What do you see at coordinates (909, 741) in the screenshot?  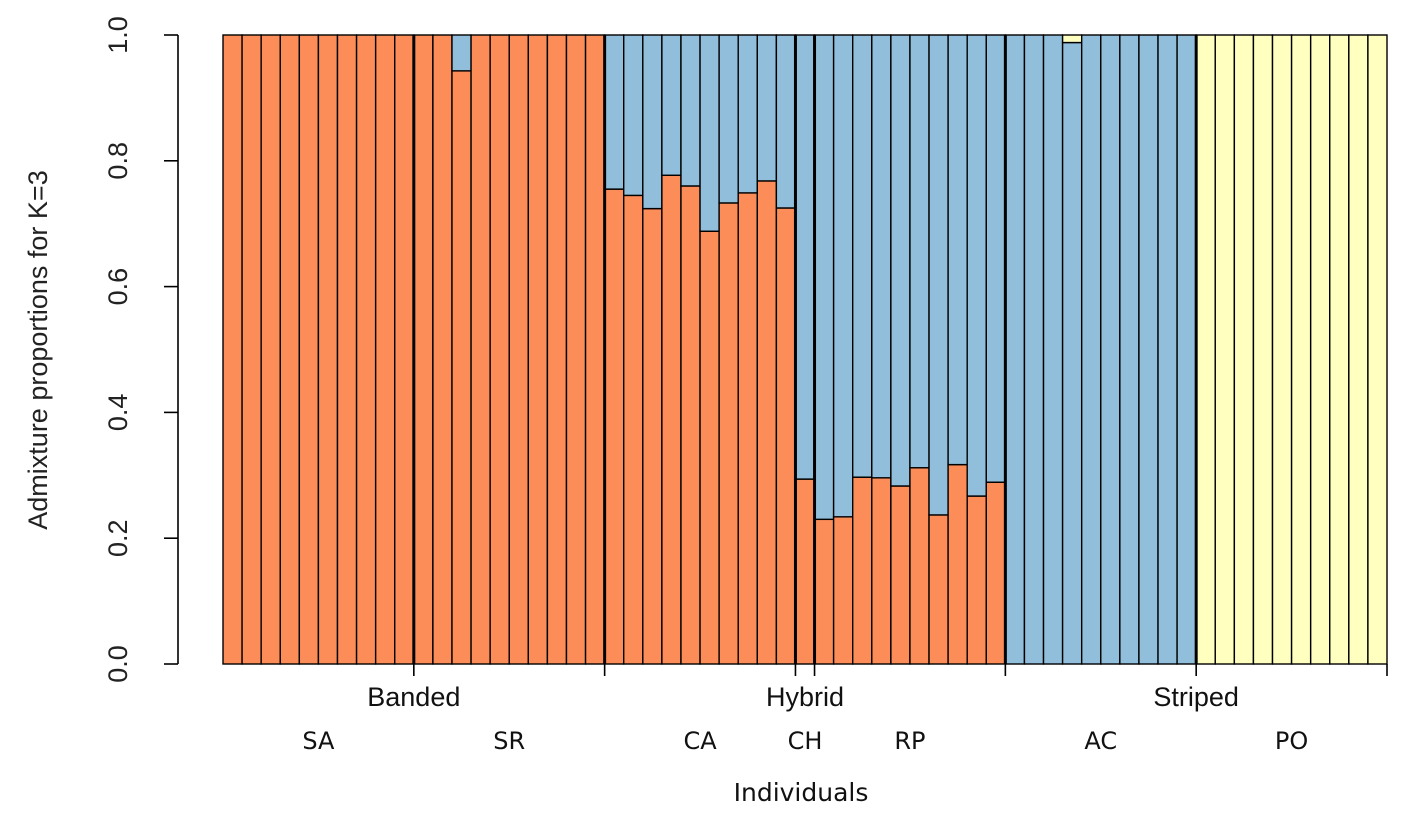 I see `population-label-rp: RP` at bounding box center [909, 741].